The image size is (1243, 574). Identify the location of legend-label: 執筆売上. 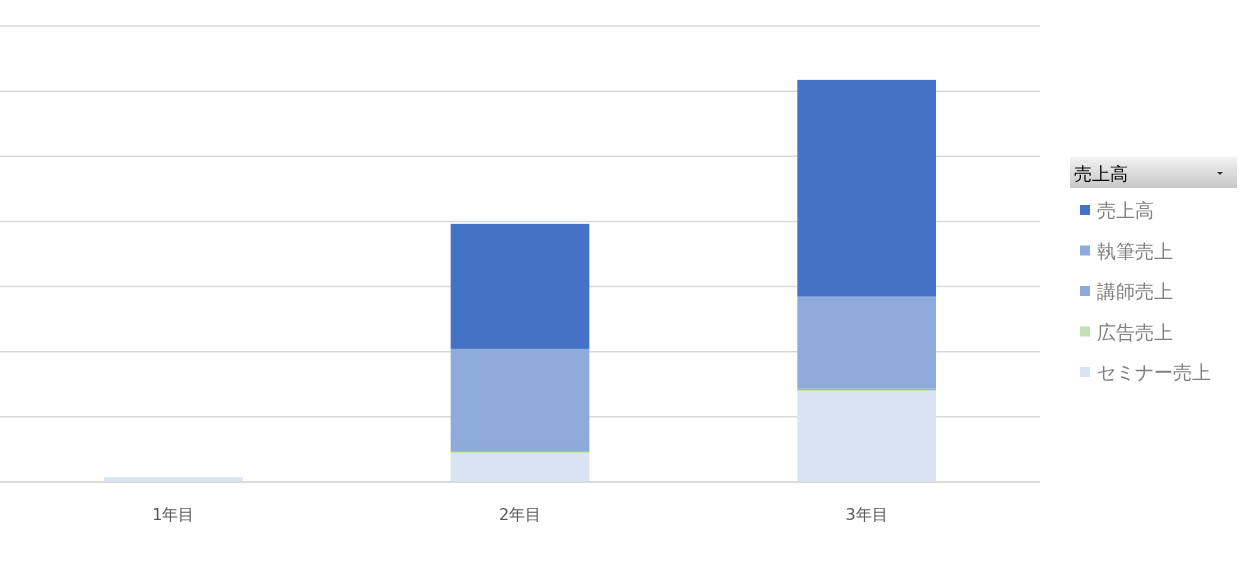
(1135, 250).